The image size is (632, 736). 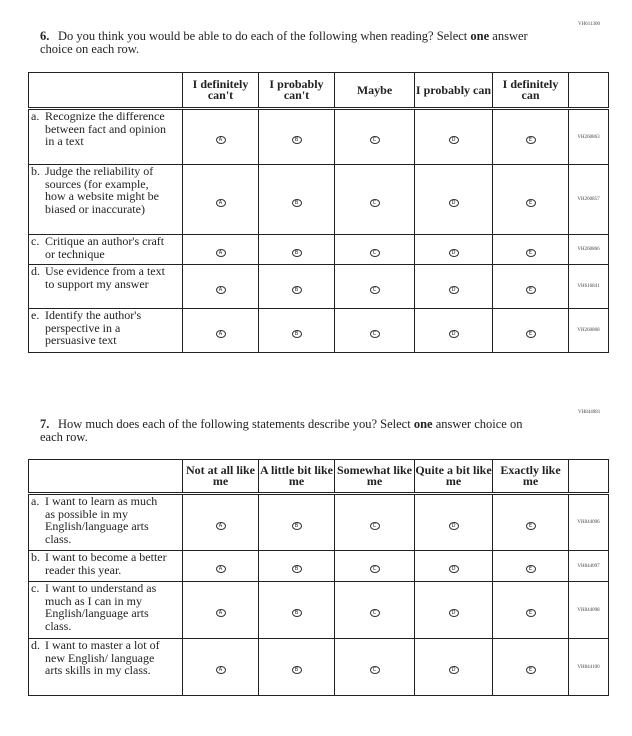 What do you see at coordinates (423, 424) in the screenshot?
I see `question-emphasis: one` at bounding box center [423, 424].